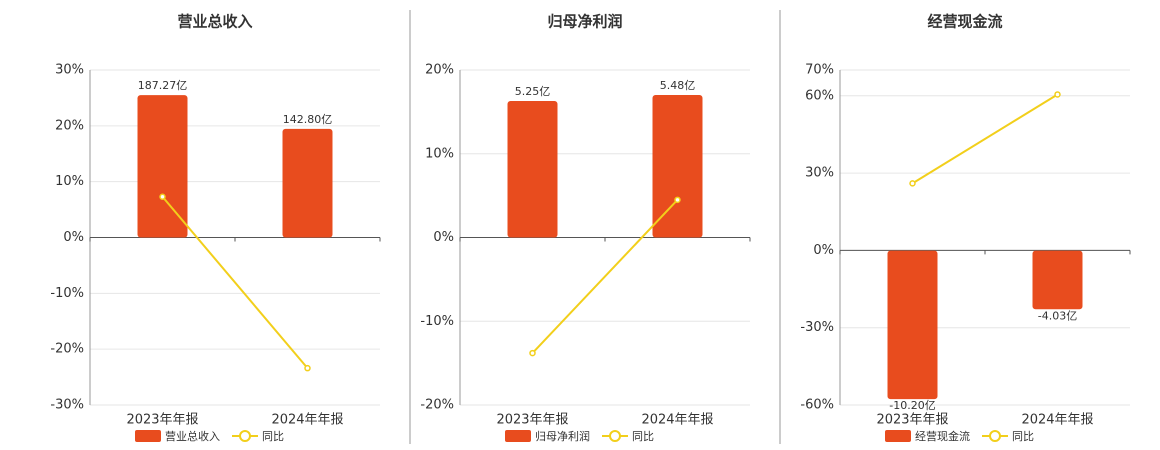  What do you see at coordinates (192, 436) in the screenshot?
I see `legend-label: 营业总收入` at bounding box center [192, 436].